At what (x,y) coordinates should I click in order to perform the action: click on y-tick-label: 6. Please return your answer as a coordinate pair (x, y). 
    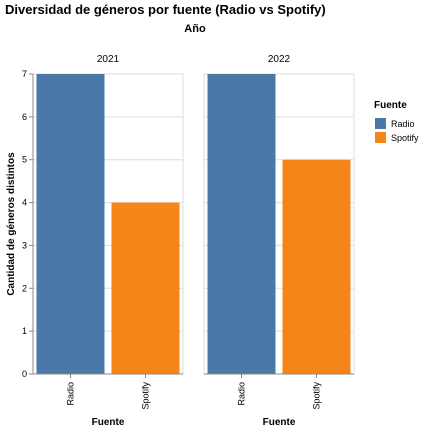
    Looking at the image, I should click on (24, 117).